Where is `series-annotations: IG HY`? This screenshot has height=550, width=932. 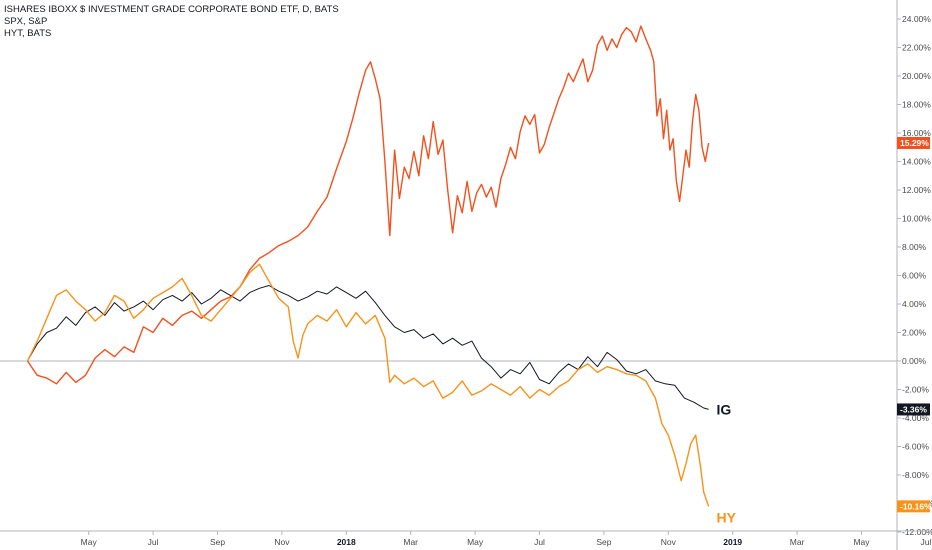 series-annotations: IG HY is located at coordinates (727, 463).